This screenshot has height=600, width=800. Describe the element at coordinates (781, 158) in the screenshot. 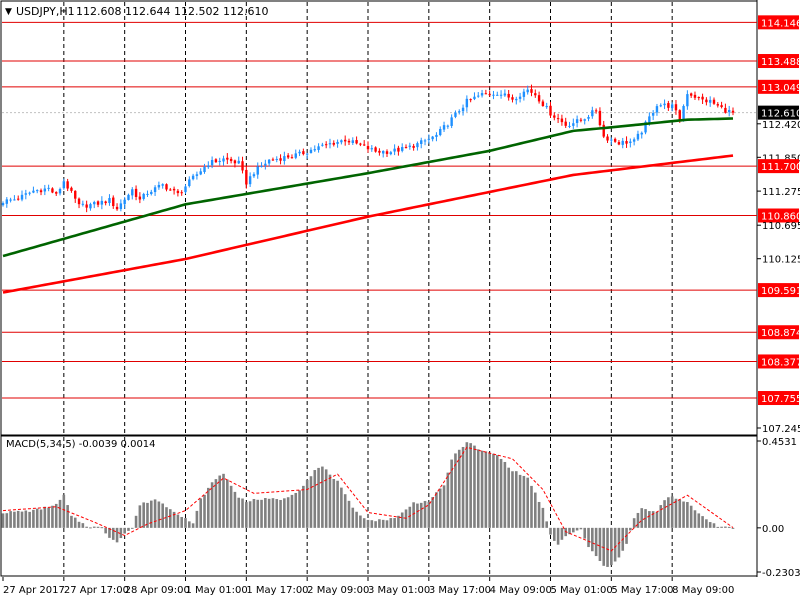

I see `price-tick-label: 111.850` at that location.